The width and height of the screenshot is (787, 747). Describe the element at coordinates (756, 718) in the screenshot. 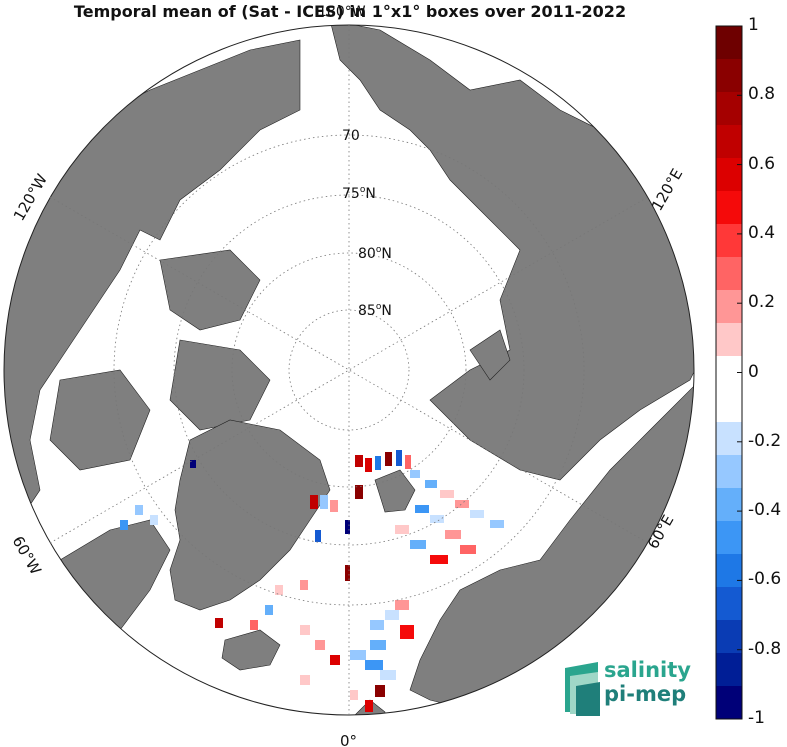

I see `colorbar-tick-label: -1` at that location.